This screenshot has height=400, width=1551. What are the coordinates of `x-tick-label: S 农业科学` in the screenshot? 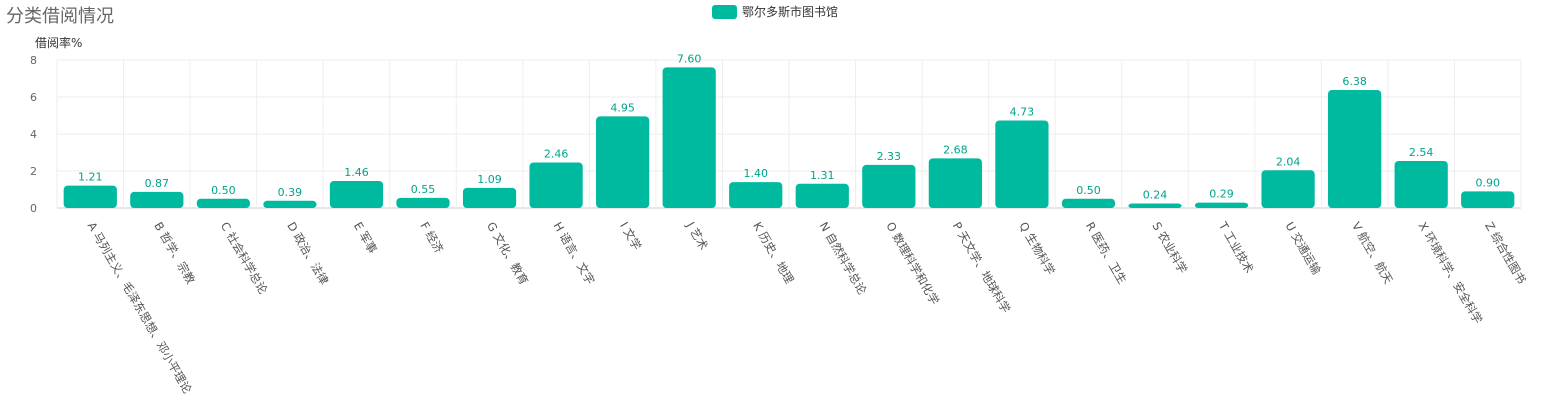 It's located at (1169, 248).